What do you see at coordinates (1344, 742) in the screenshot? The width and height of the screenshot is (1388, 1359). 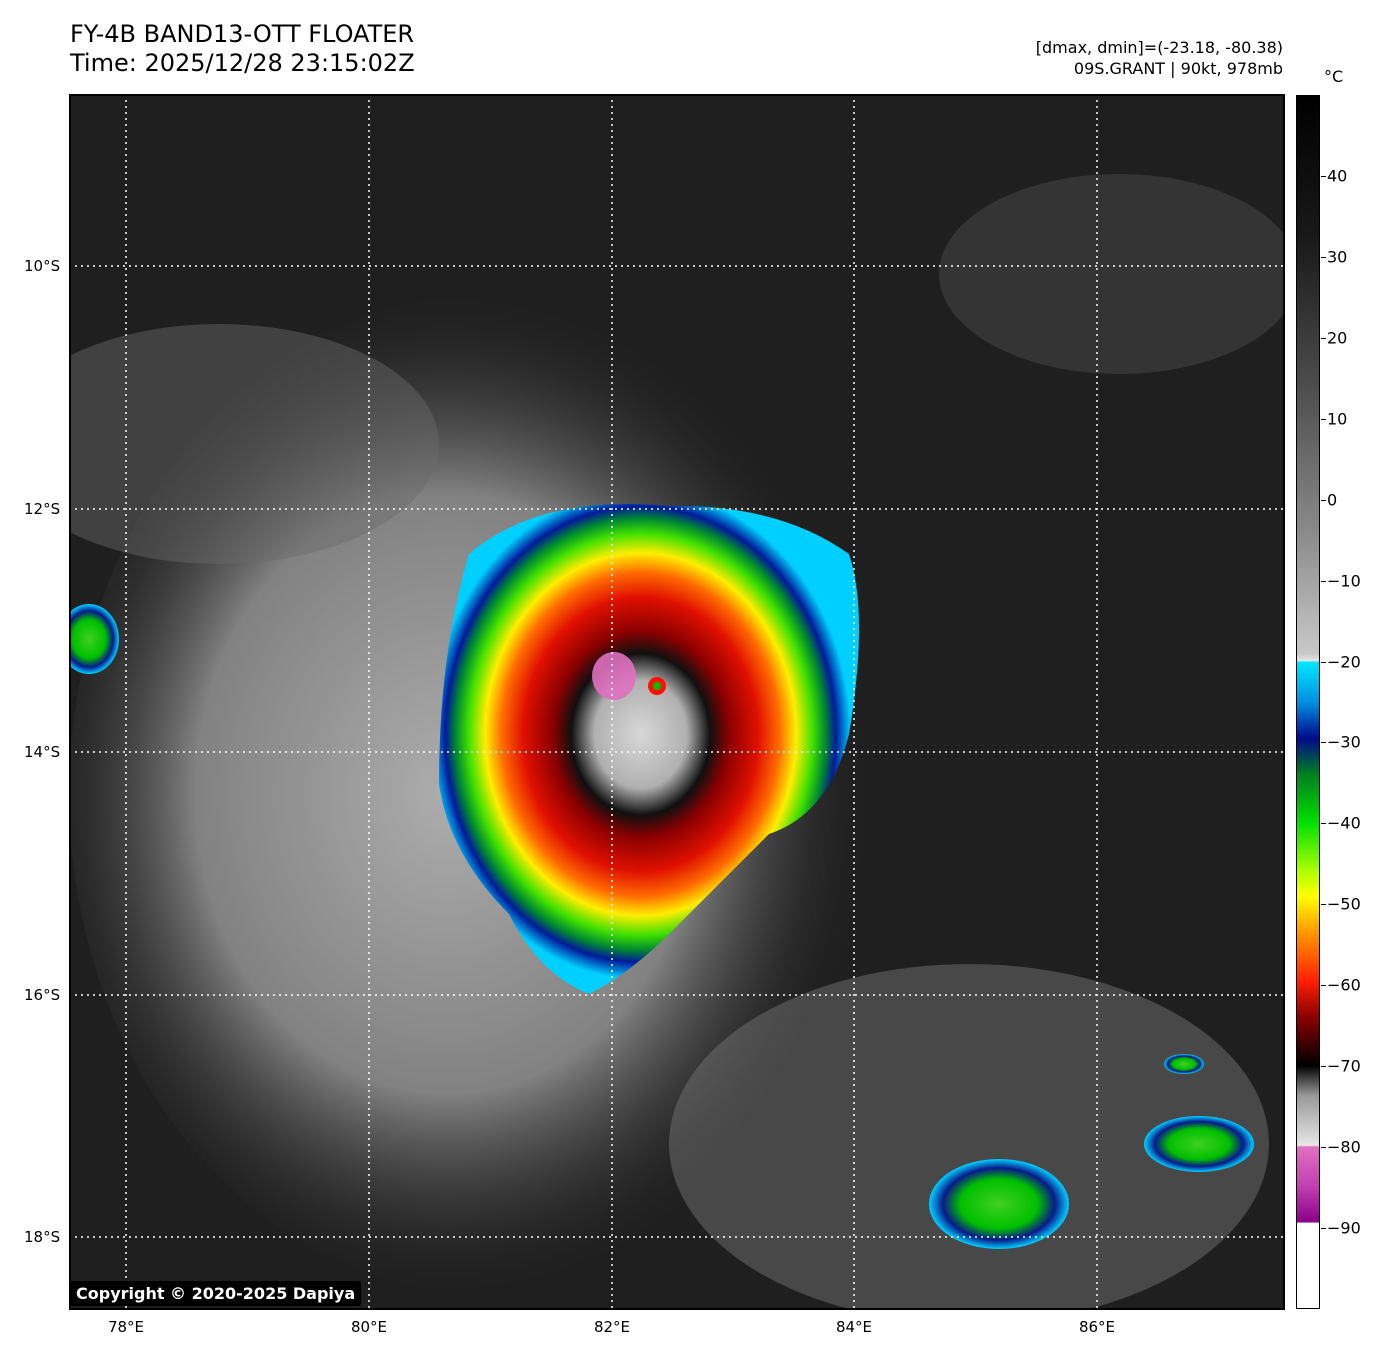 I see `colorbar-tick-label: −30` at bounding box center [1344, 742].